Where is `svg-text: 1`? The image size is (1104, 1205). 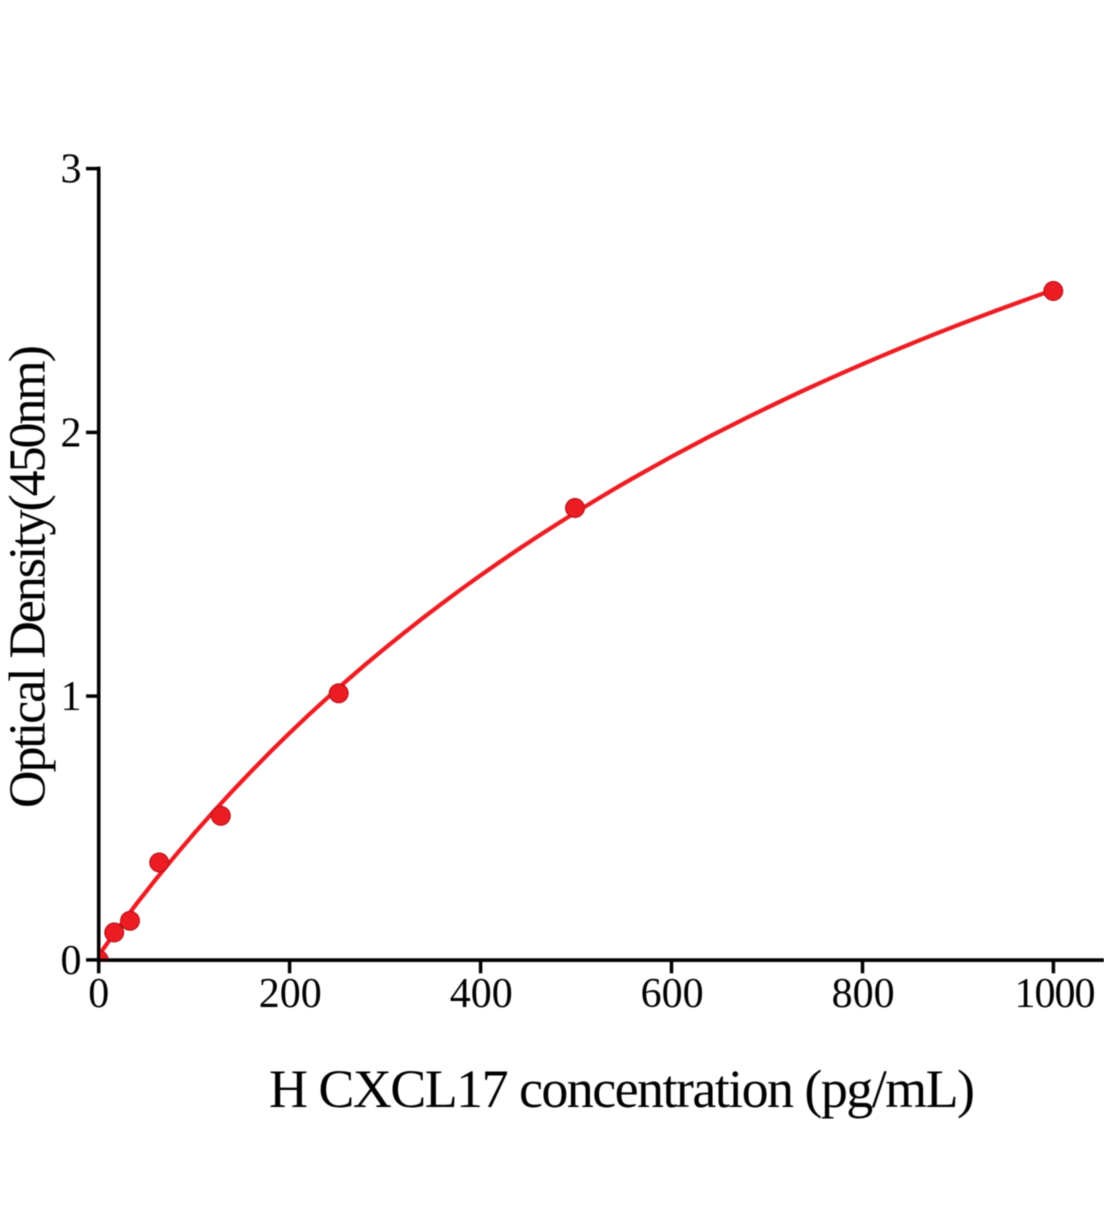
svg-text: 1 is located at coordinates (71, 697).